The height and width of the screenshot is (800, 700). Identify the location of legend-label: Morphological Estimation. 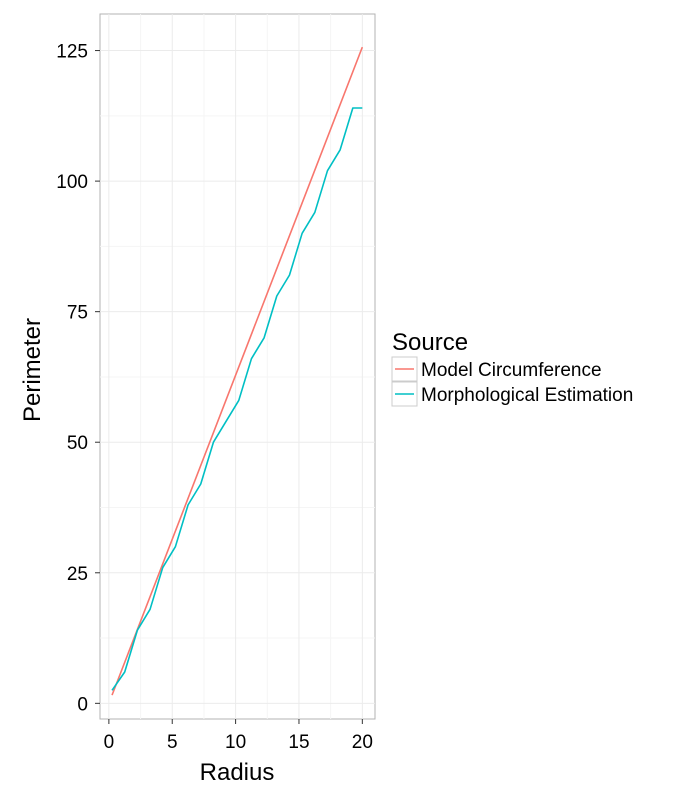
(527, 395).